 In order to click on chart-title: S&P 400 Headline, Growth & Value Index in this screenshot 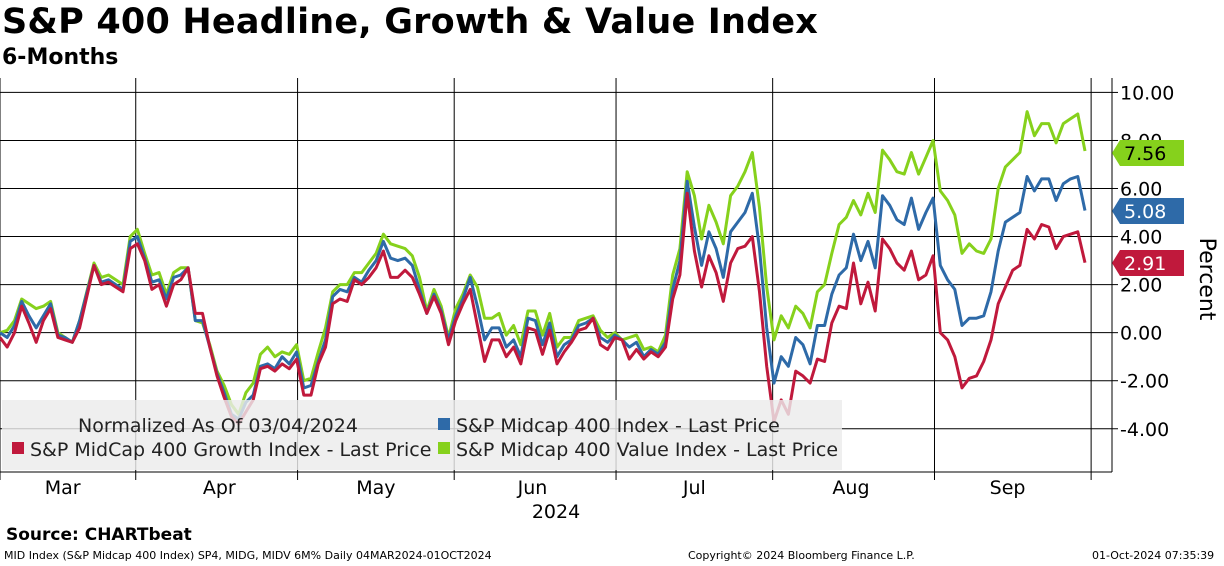, I will do `click(410, 22)`.